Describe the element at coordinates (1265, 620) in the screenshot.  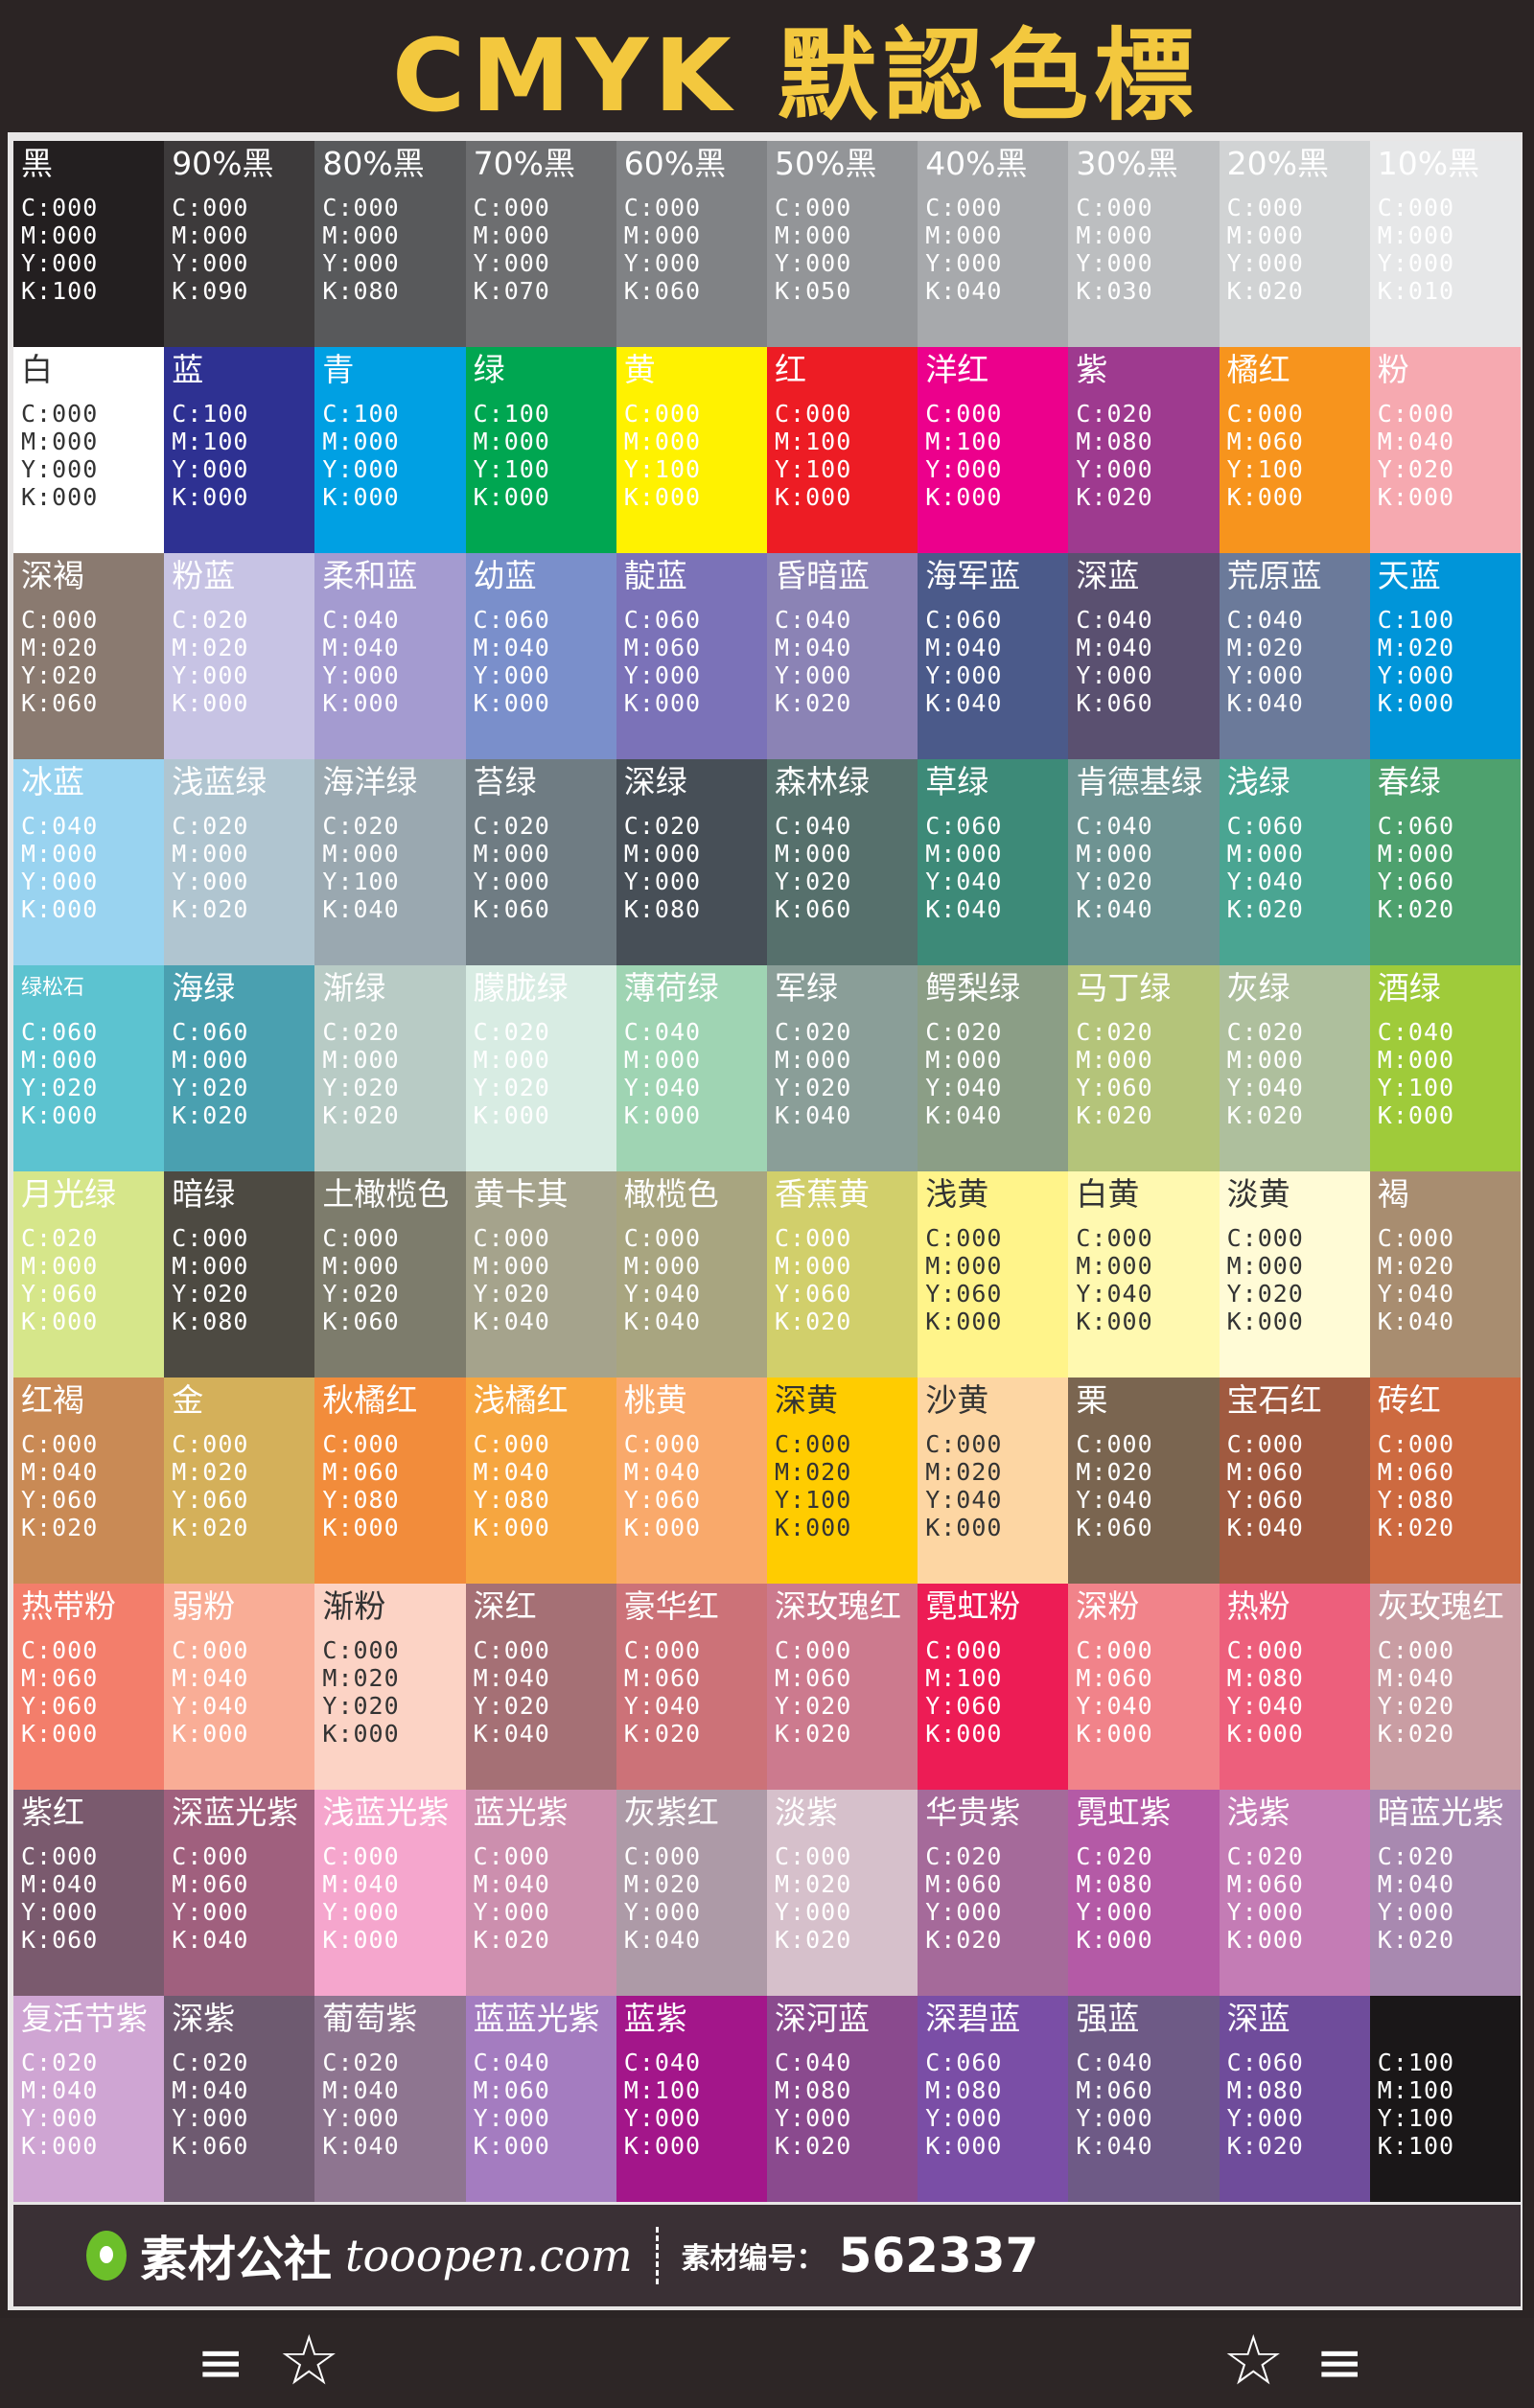
I see `cmyk-value: C:040` at that location.